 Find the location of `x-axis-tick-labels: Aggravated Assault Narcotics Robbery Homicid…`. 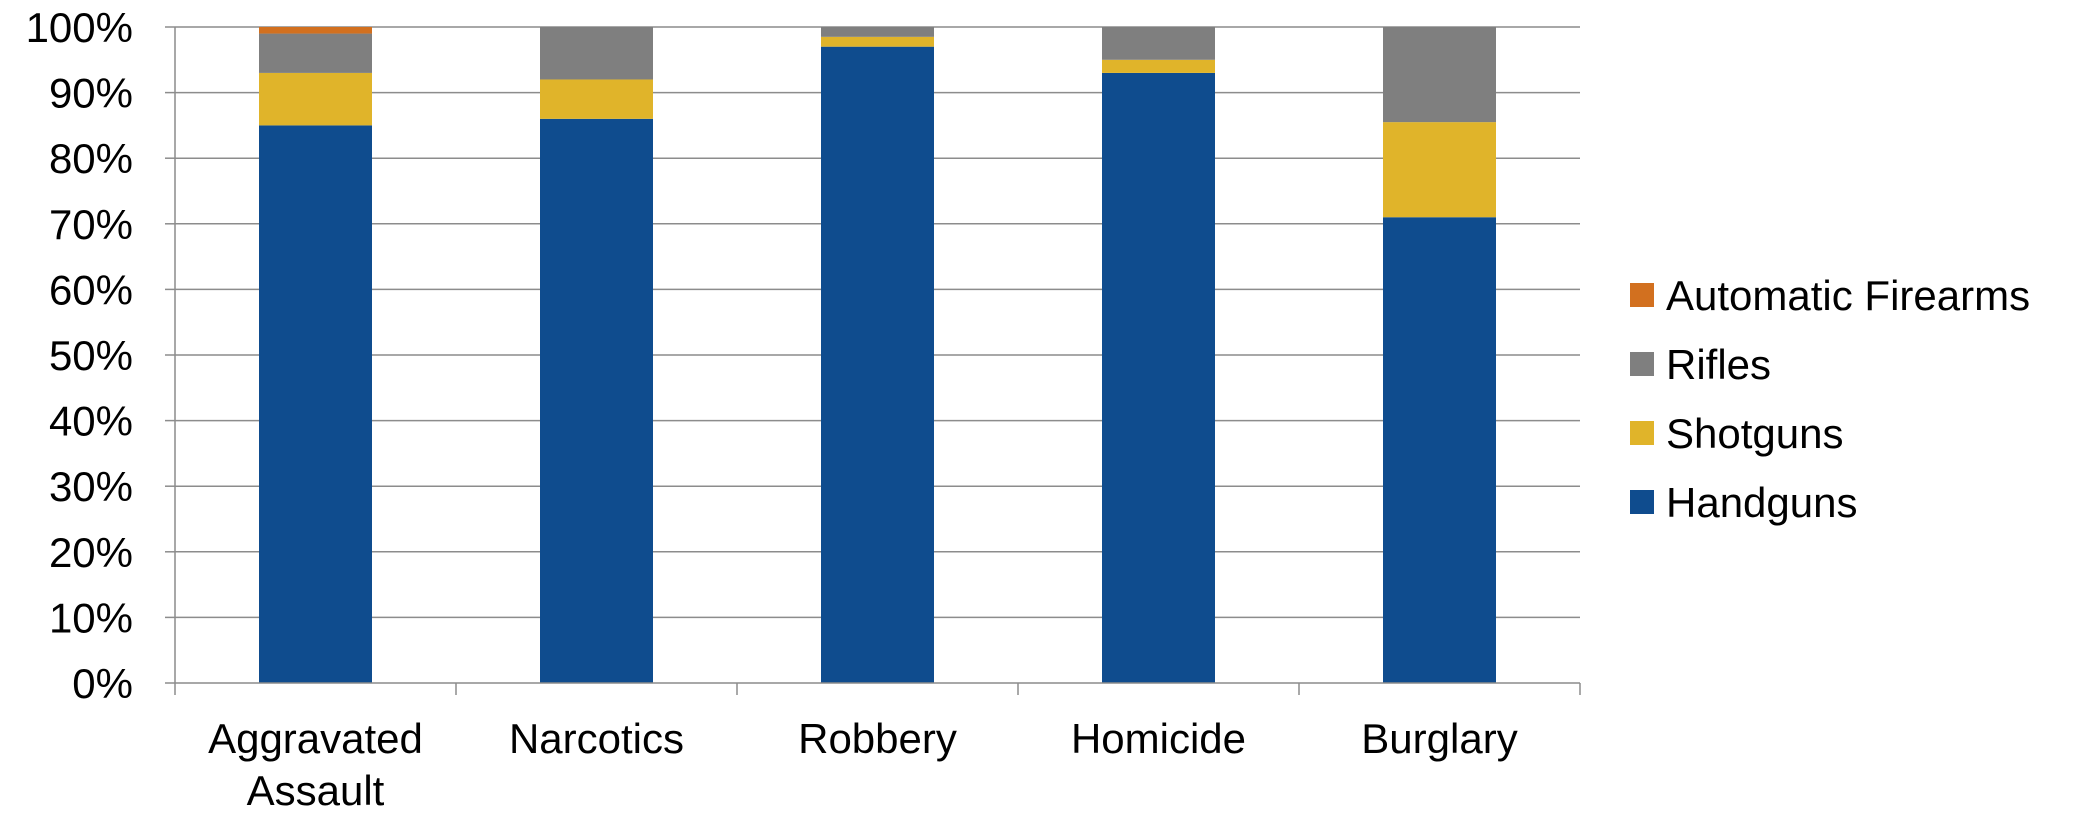

x-axis-tick-labels: Aggravated Assault Narcotics Robbery Homicid… is located at coordinates (863, 764).